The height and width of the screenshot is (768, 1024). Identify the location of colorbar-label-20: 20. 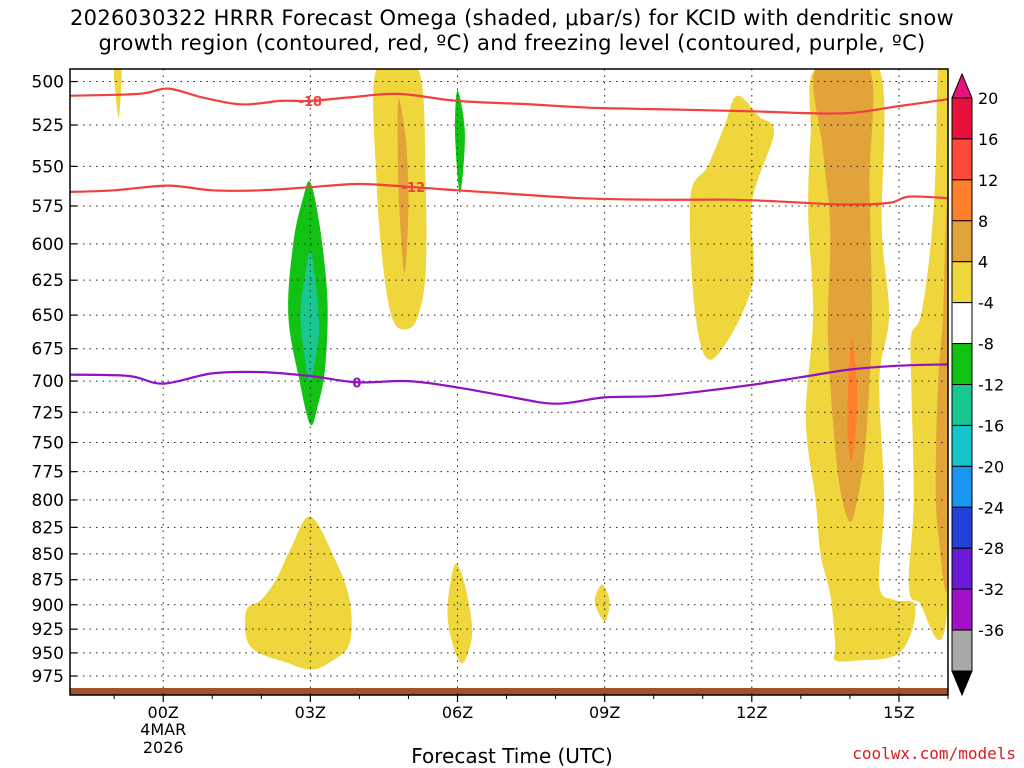
(988, 98).